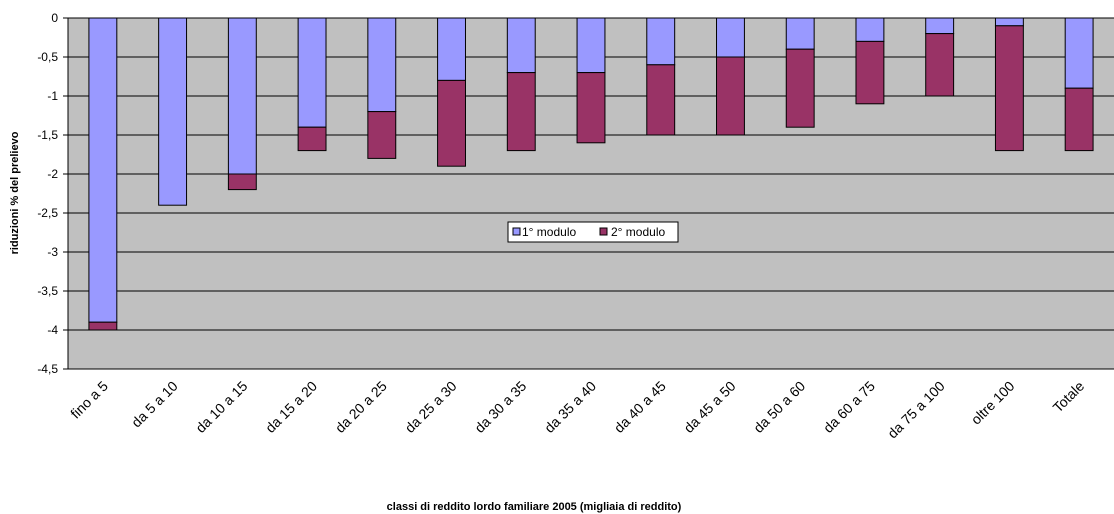 This screenshot has width=1114, height=514. I want to click on legend: 1° modulo 2° modulo, so click(593, 232).